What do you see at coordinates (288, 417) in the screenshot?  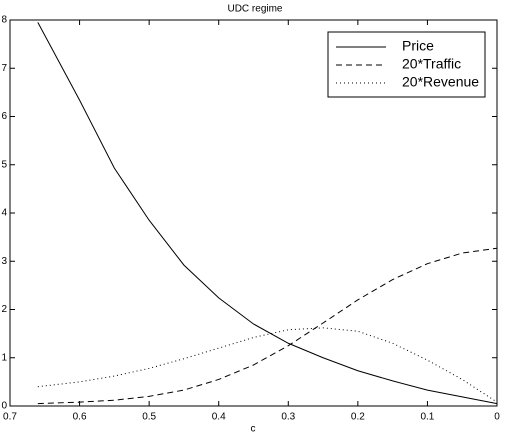 I see `x-tick-label: 0.3` at bounding box center [288, 417].